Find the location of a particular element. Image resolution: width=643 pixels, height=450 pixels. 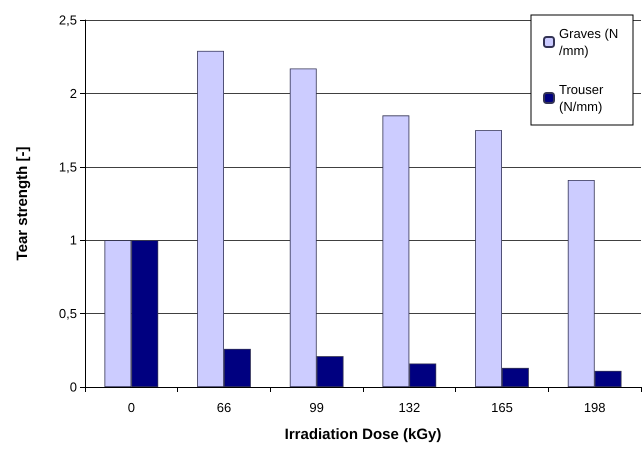

x-tick-label: 165 is located at coordinates (502, 407).